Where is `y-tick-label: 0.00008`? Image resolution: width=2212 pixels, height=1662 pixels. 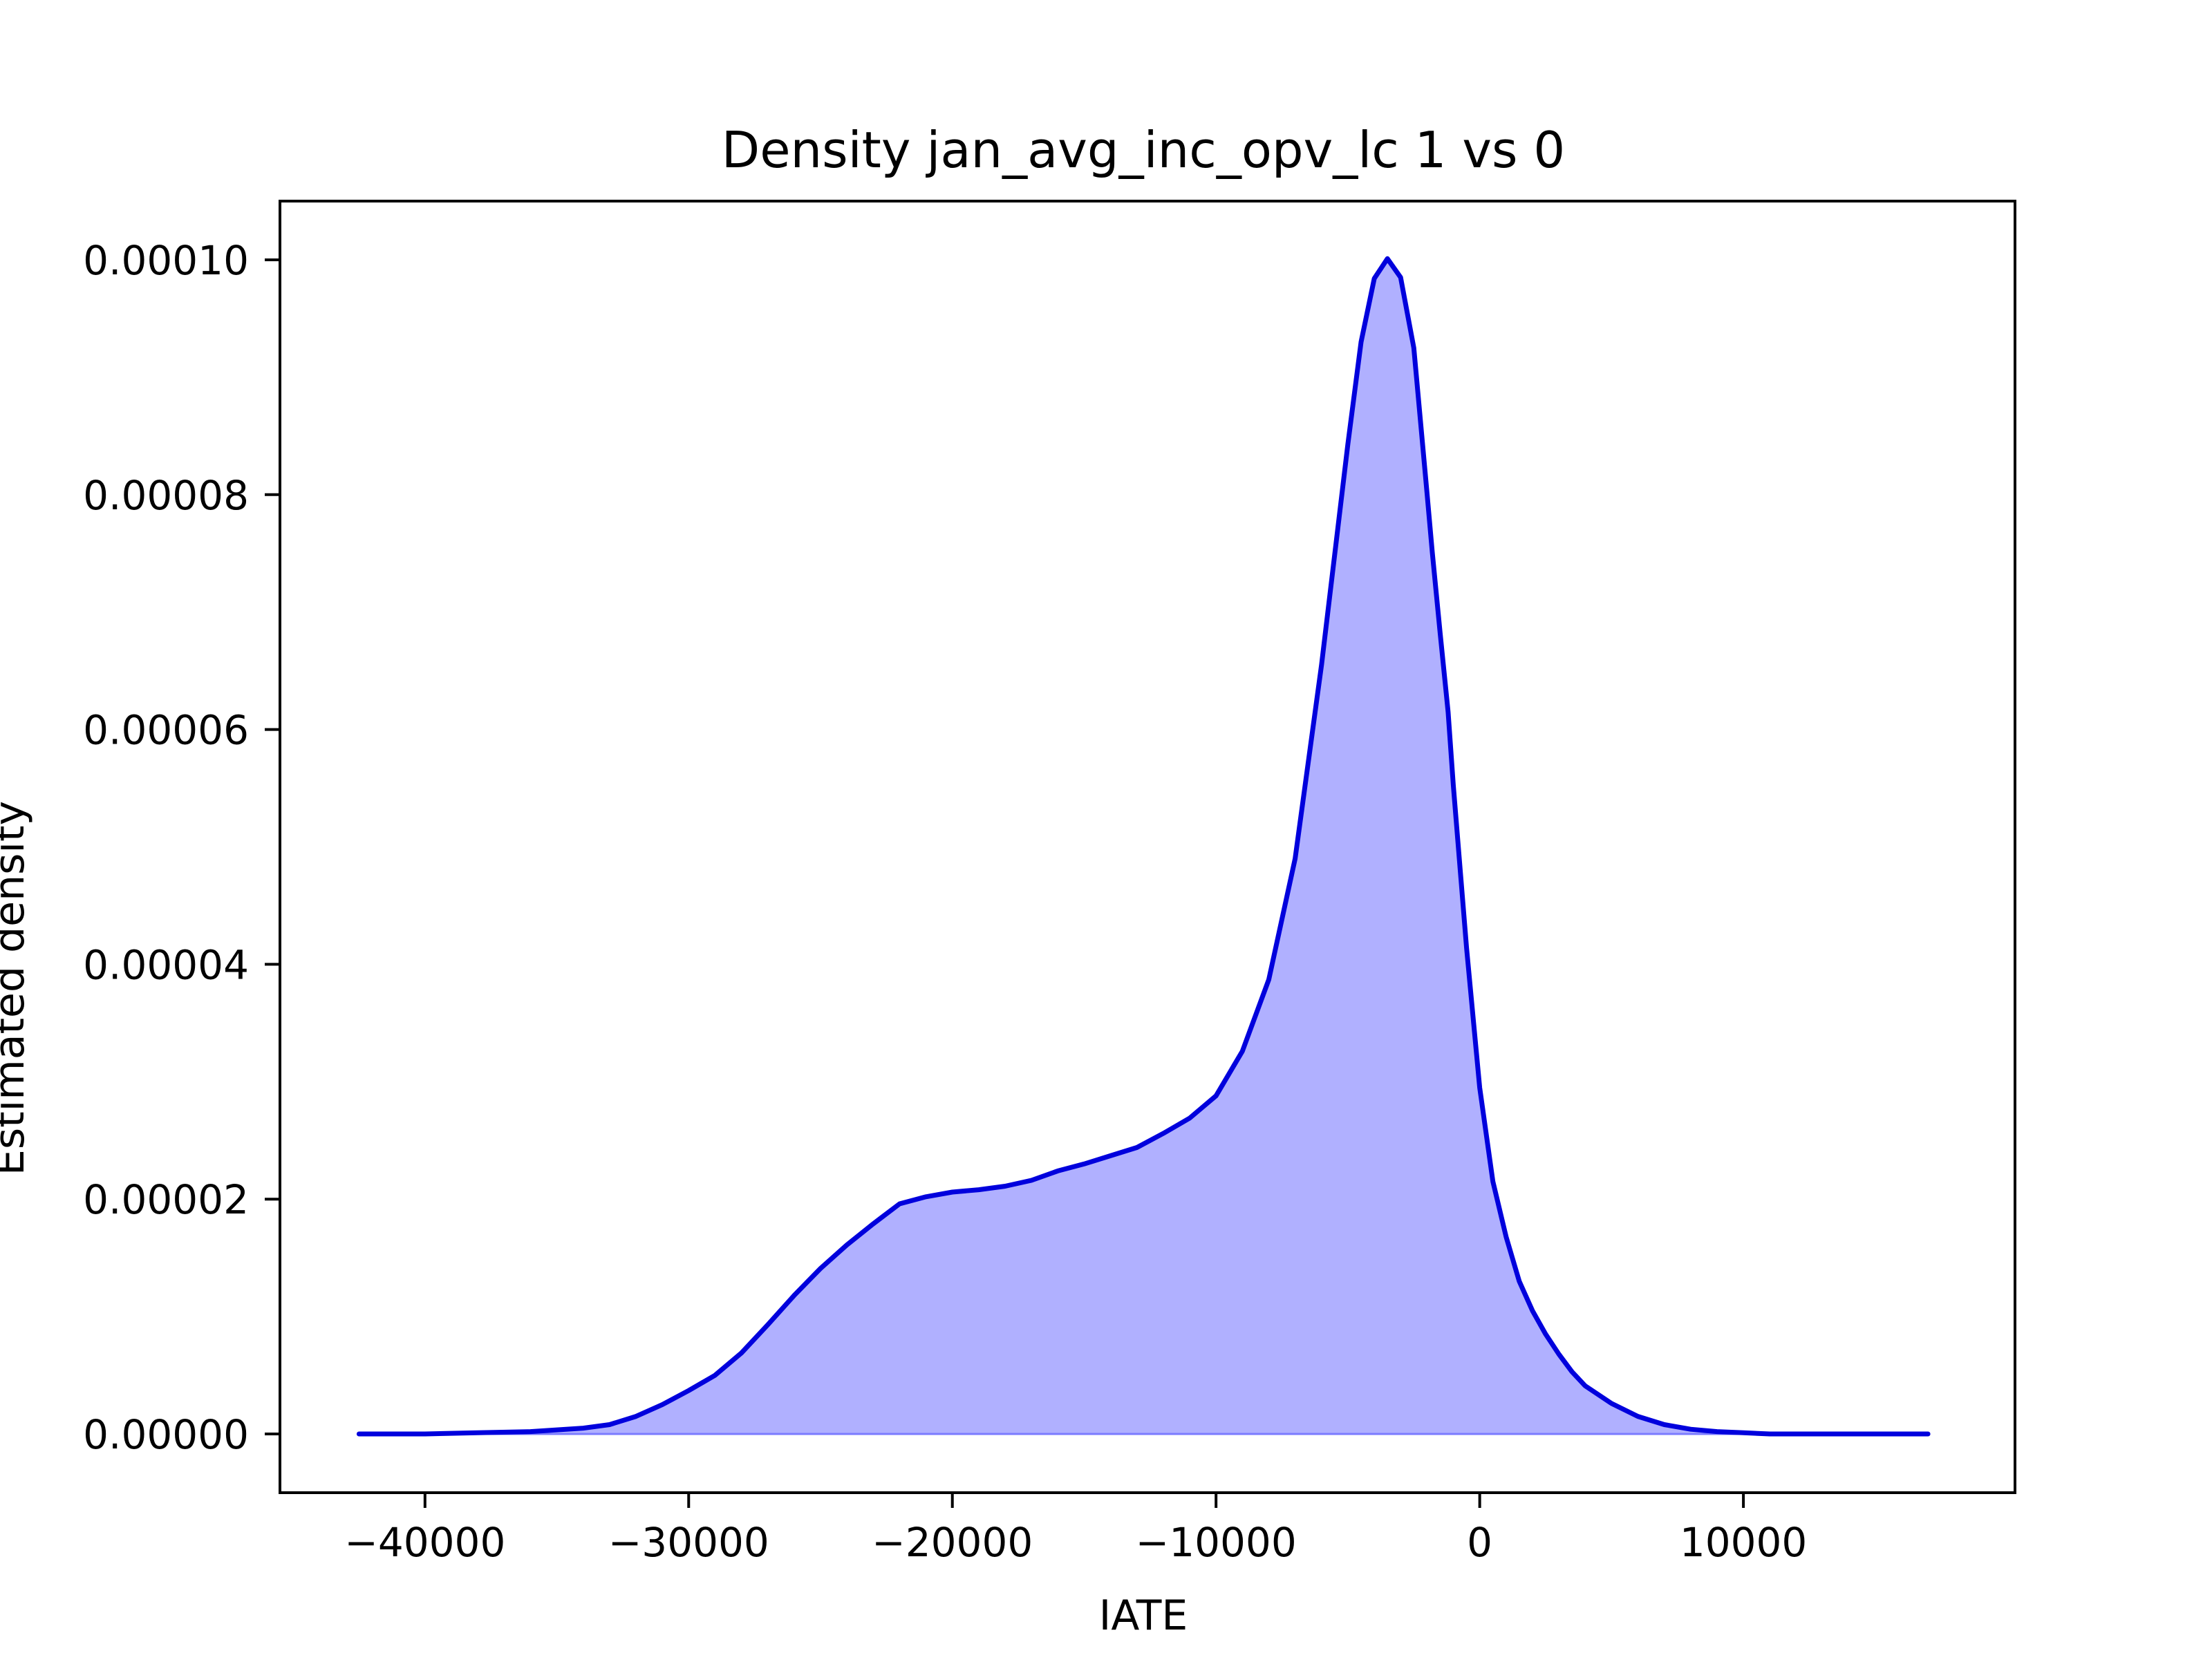 y-tick-label: 0.00008 is located at coordinates (166, 495).